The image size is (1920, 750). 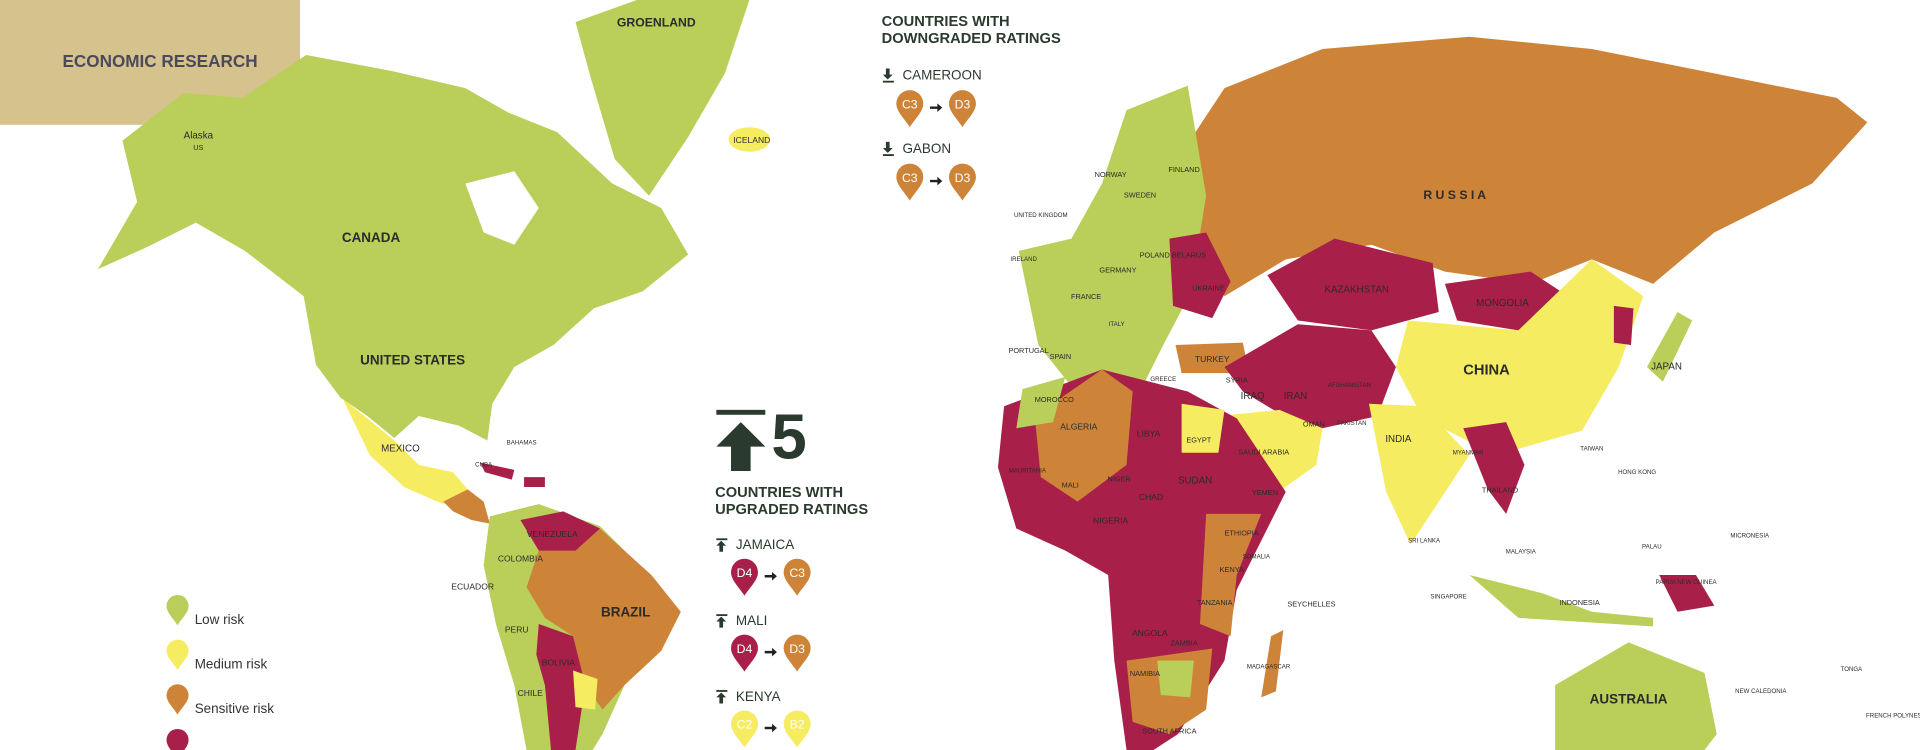 I want to click on country-label: NIGER, so click(x=1119, y=479).